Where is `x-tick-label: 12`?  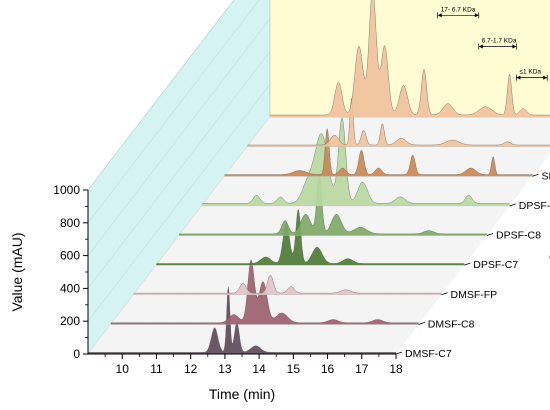
x-tick-label: 12 is located at coordinates (191, 369).